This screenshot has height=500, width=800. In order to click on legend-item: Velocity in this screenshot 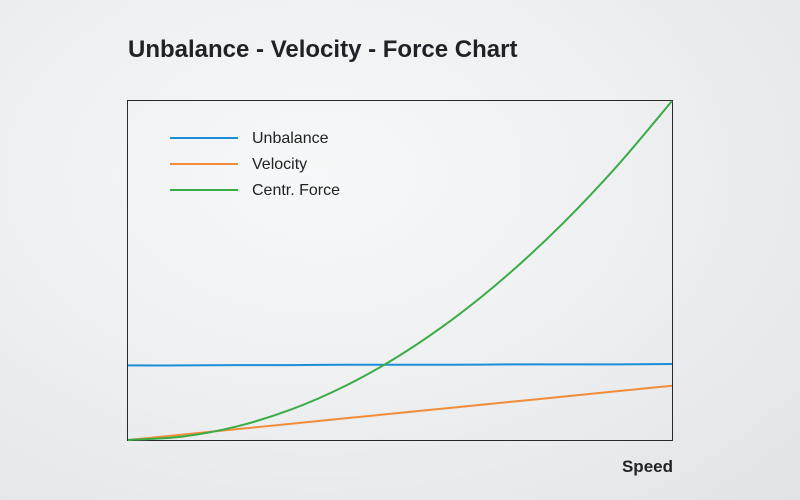, I will do `click(238, 164)`.